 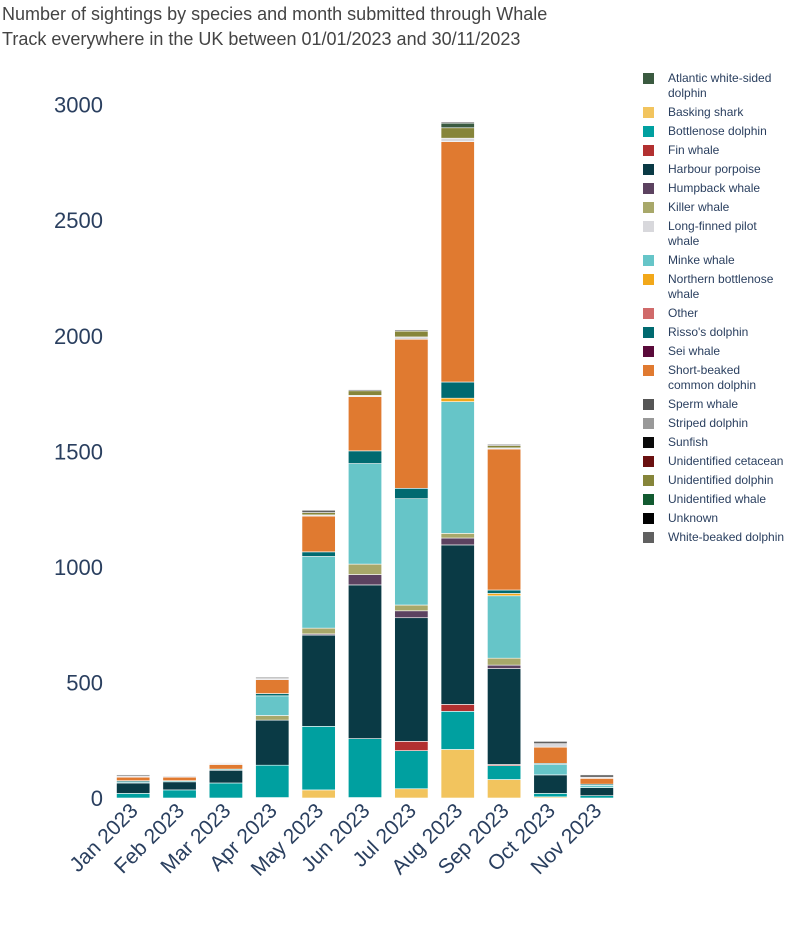 I want to click on legend-item-basking-shark: Basking shark, so click(x=693, y=112).